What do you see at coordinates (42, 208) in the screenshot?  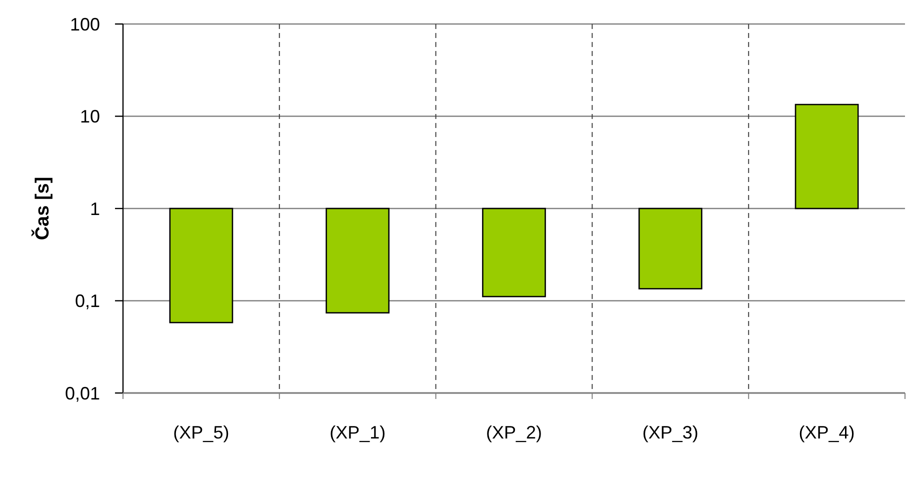 I see `y-axis-title: Čas [s]` at bounding box center [42, 208].